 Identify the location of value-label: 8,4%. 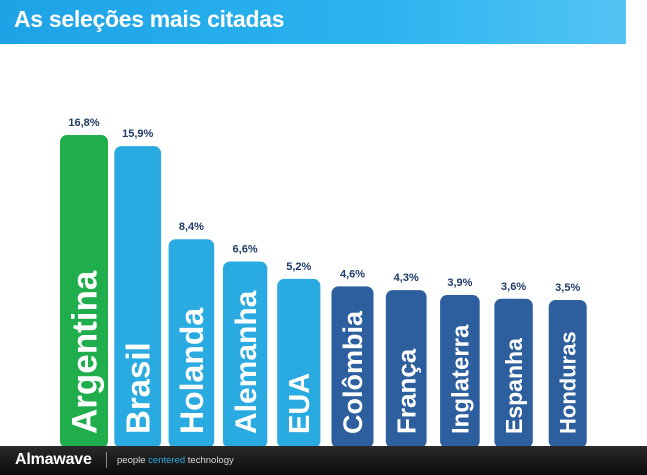
(191, 227).